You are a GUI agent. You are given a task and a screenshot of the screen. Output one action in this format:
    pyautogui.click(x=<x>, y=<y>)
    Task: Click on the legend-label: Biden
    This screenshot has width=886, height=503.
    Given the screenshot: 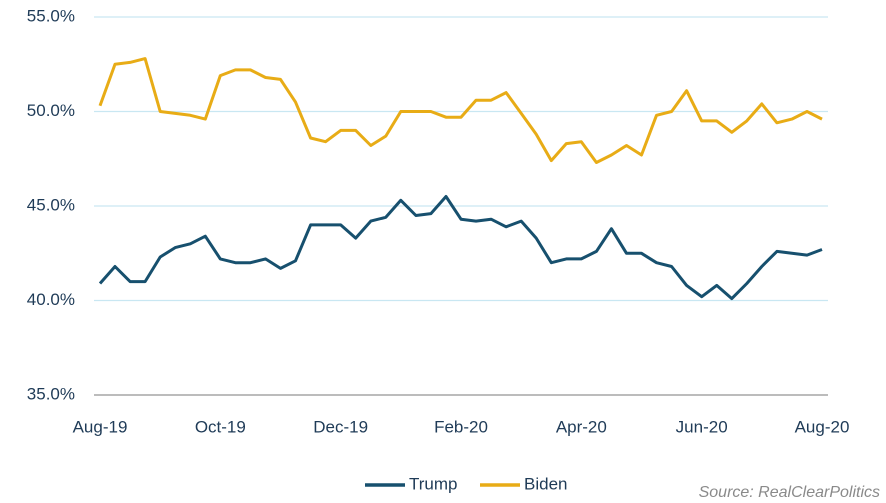 What is the action you would take?
    pyautogui.click(x=545, y=483)
    